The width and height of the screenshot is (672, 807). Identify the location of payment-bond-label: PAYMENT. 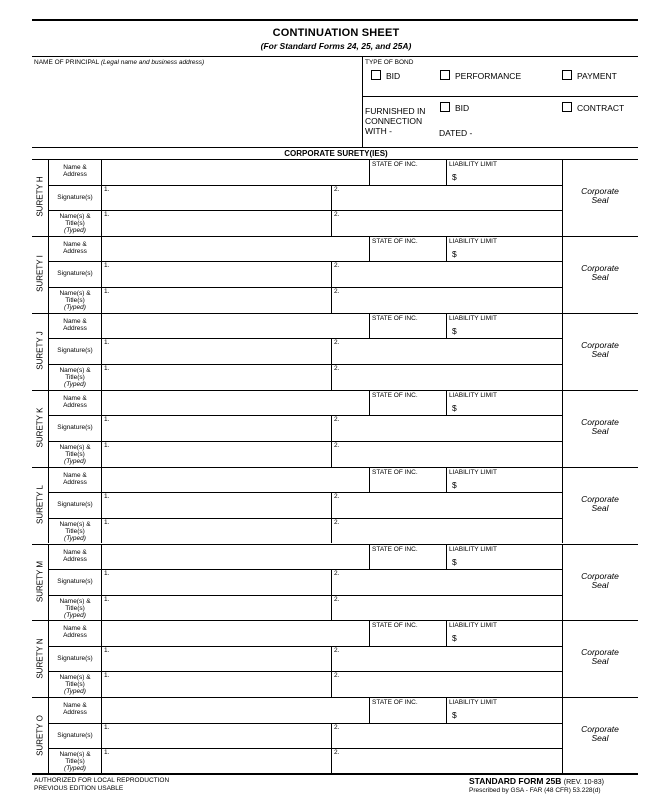
(597, 76).